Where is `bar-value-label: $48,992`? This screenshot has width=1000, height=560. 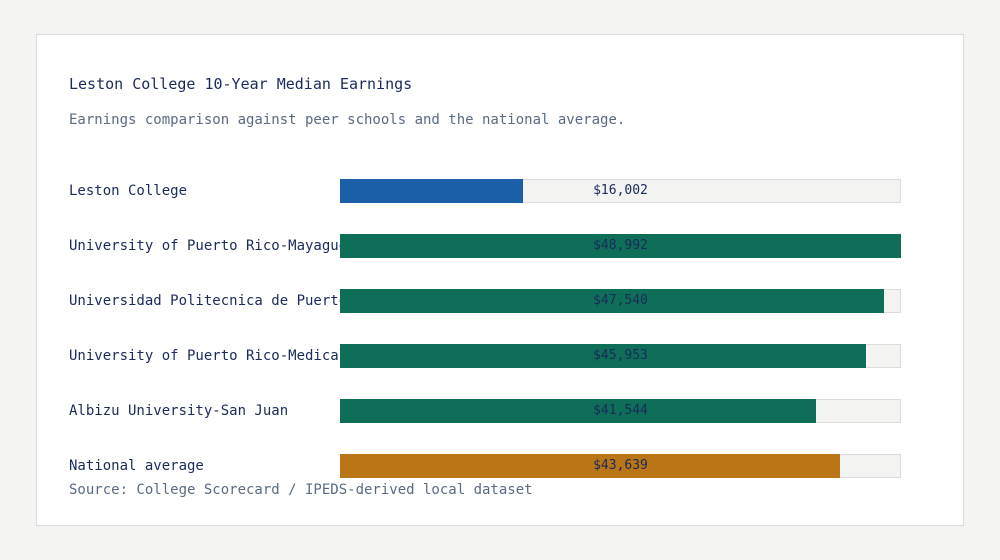 bar-value-label: $48,992 is located at coordinates (620, 245).